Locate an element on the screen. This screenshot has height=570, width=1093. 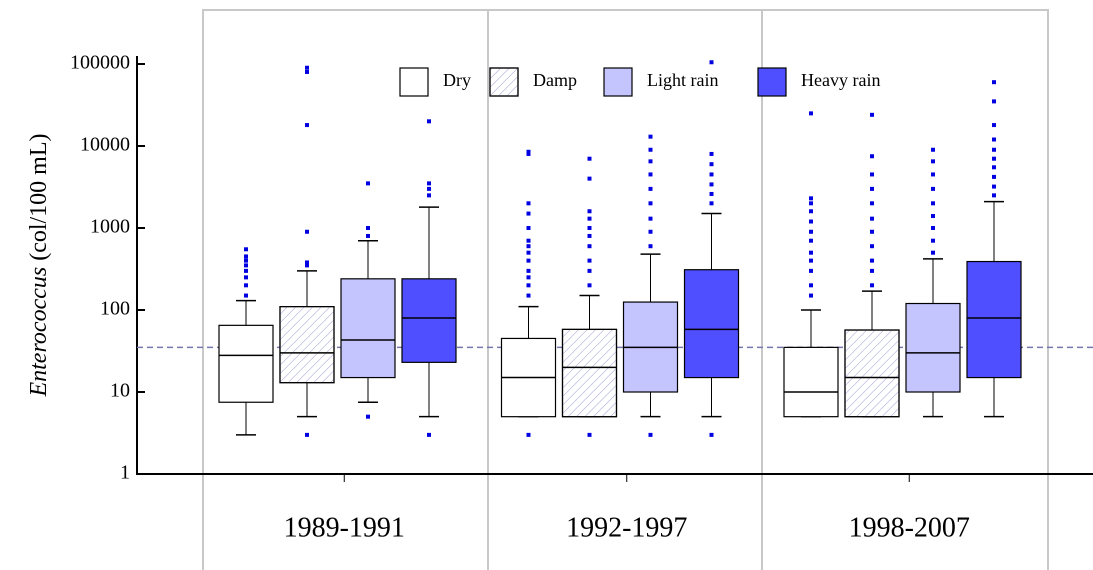
legend-label: Light rain is located at coordinates (682, 80).